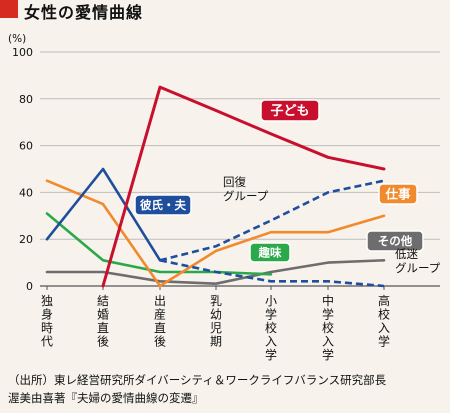 The height and width of the screenshot is (413, 450). I want to click on series-label-other: その他, so click(395, 241).